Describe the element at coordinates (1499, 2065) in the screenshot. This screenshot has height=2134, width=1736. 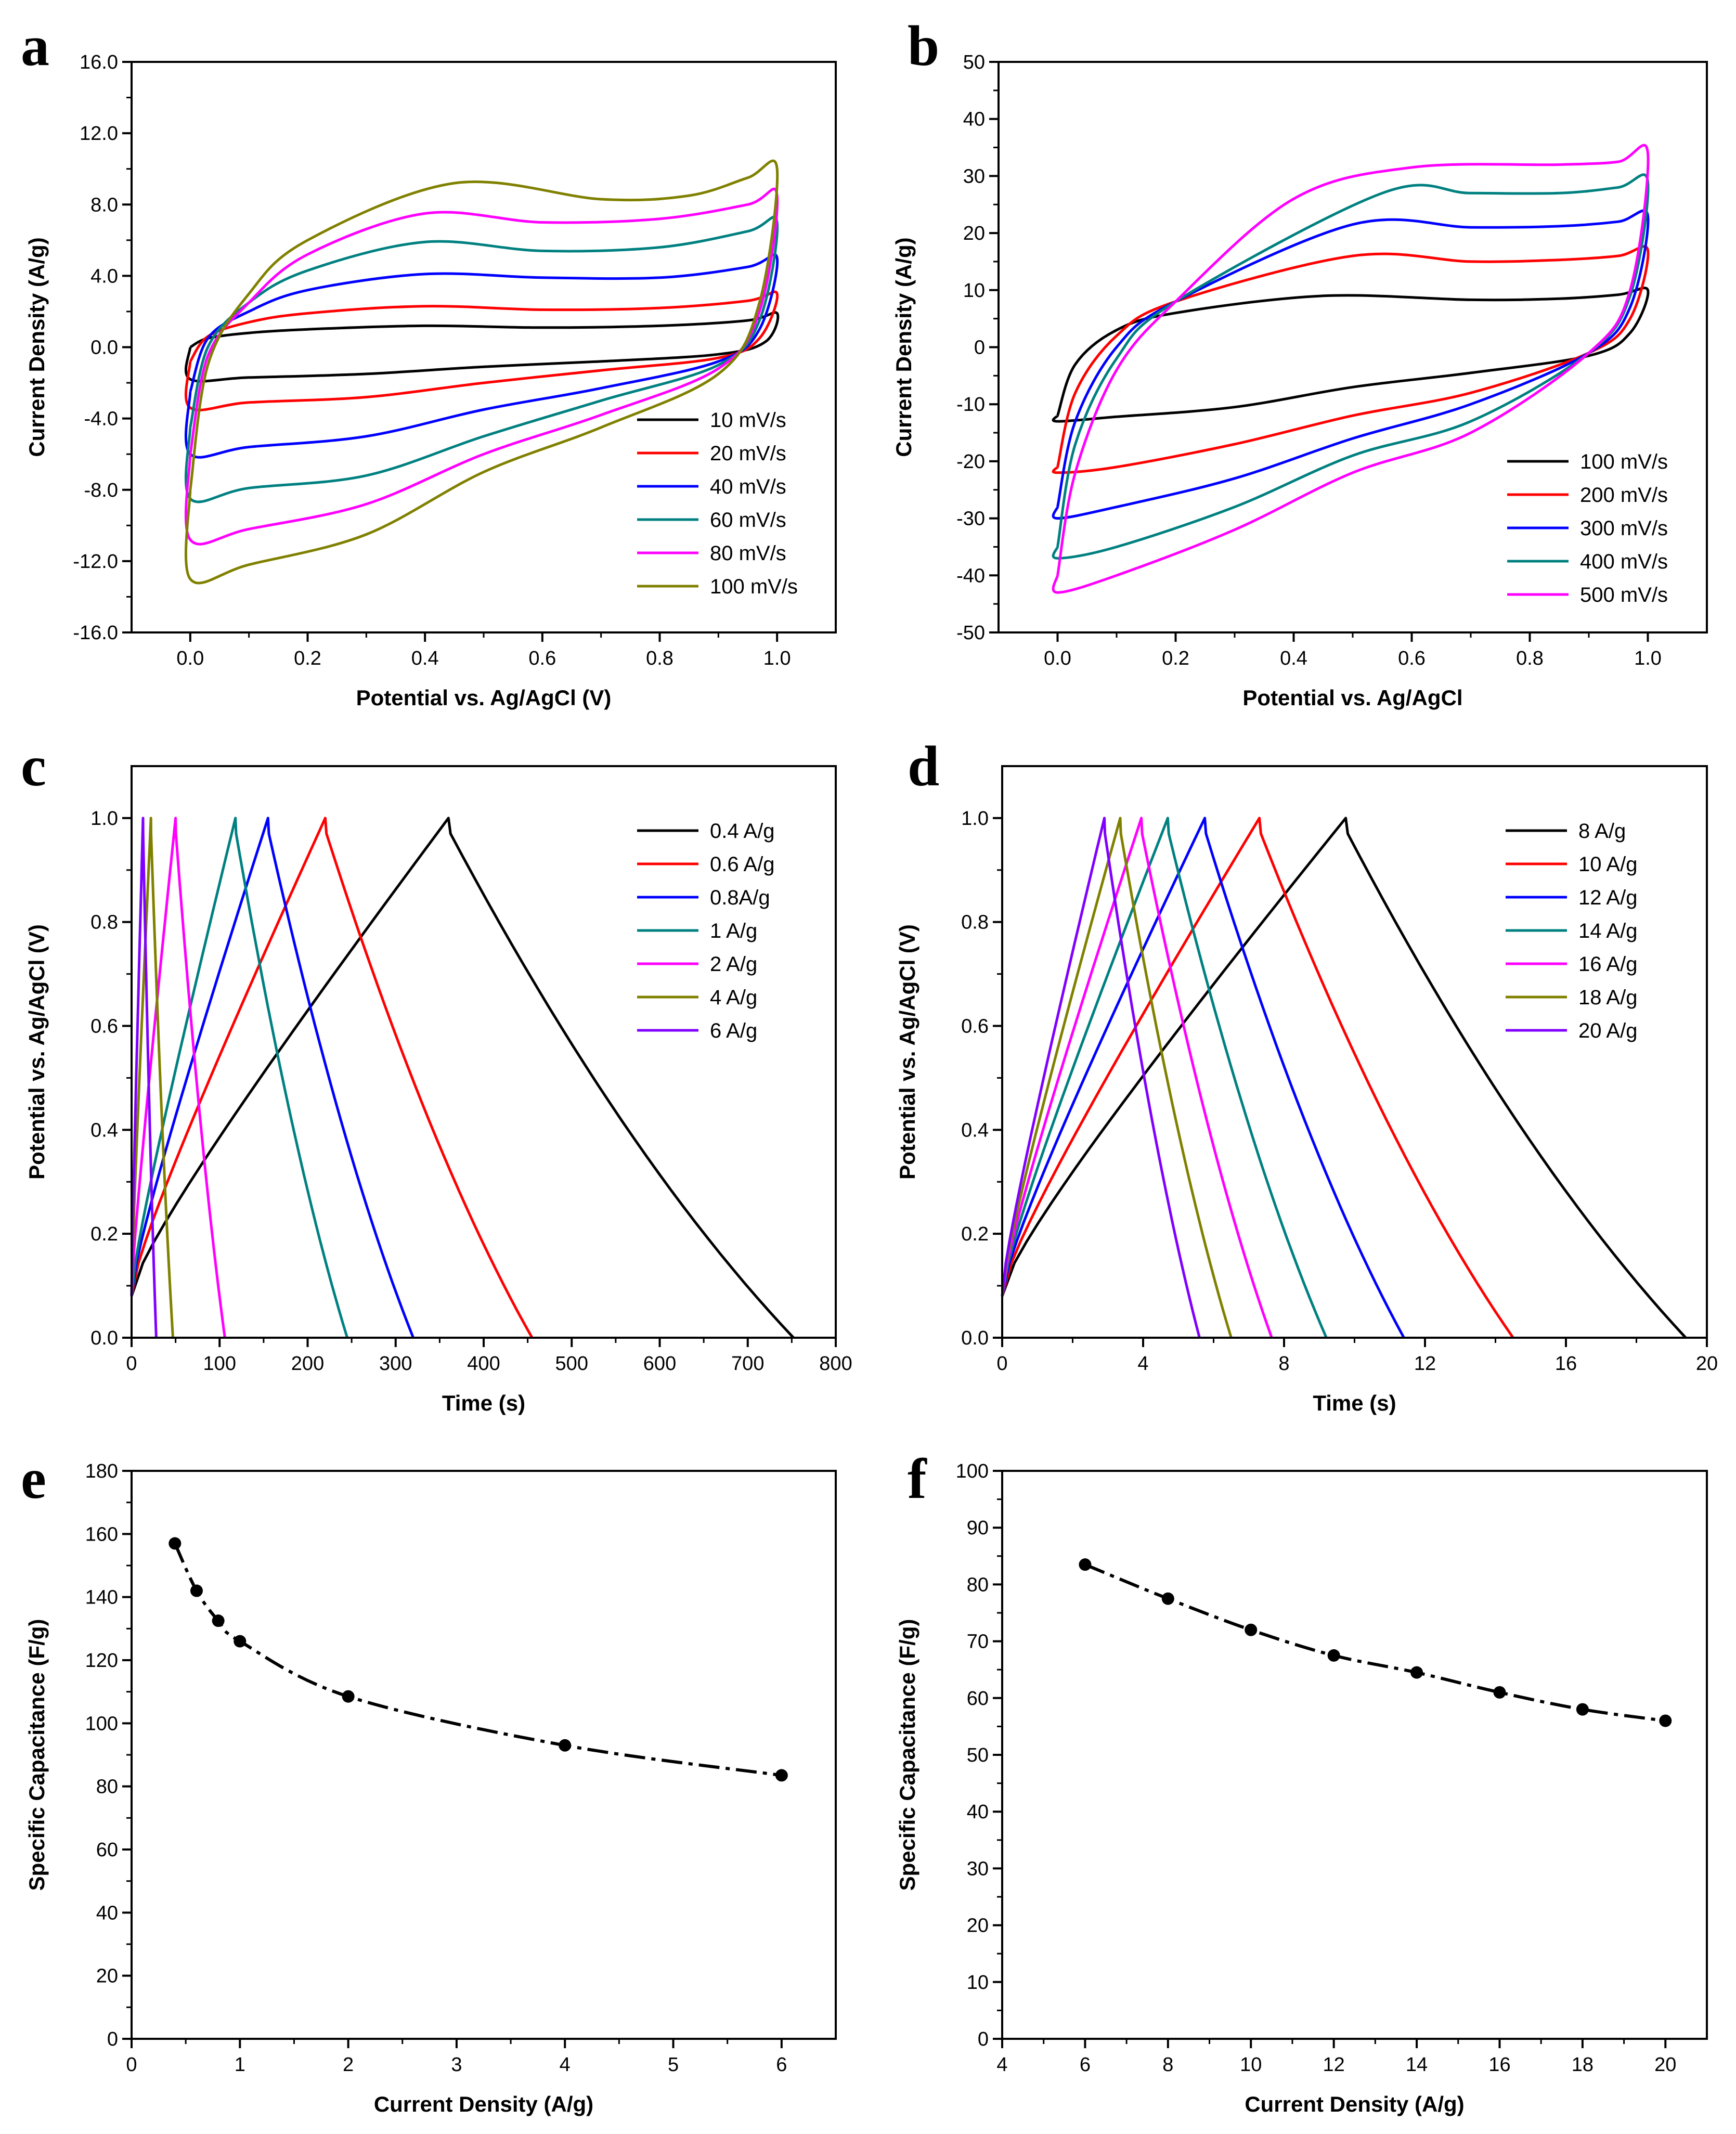
I see `x-tick-label-f-7: 16` at that location.